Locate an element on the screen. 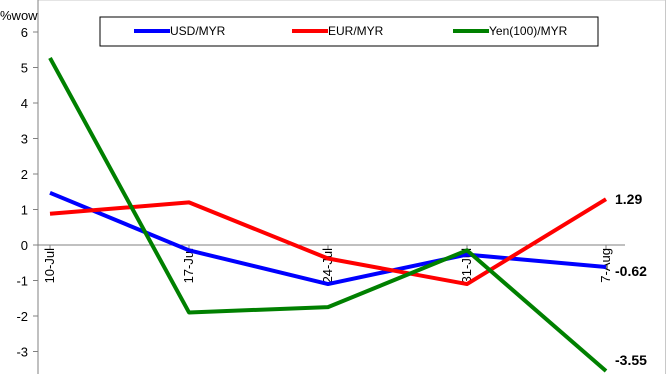 This screenshot has height=379, width=666. end-value-label: 1.29 is located at coordinates (628, 199).